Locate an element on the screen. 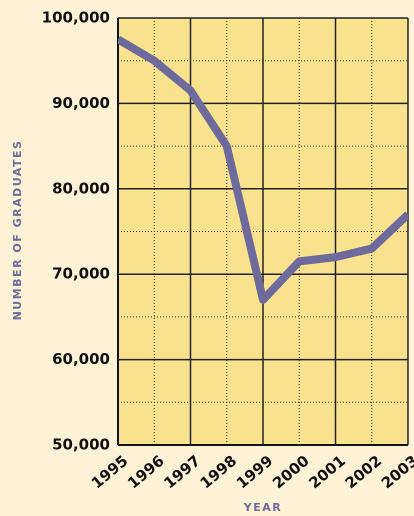 The height and width of the screenshot is (516, 414). x-axis-label: YEAR is located at coordinates (262, 507).